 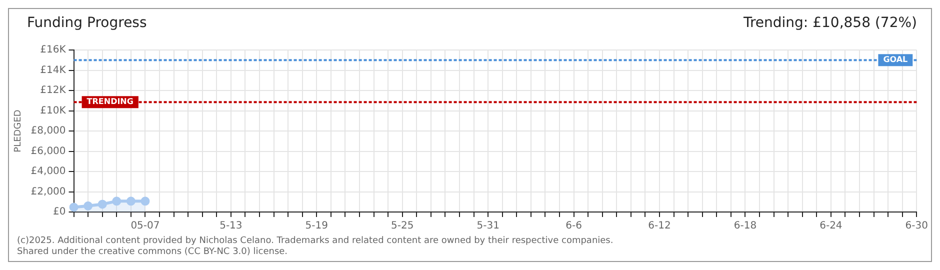 I want to click on chart-subtitle: Trending: £10,858 (72%), so click(x=830, y=24).